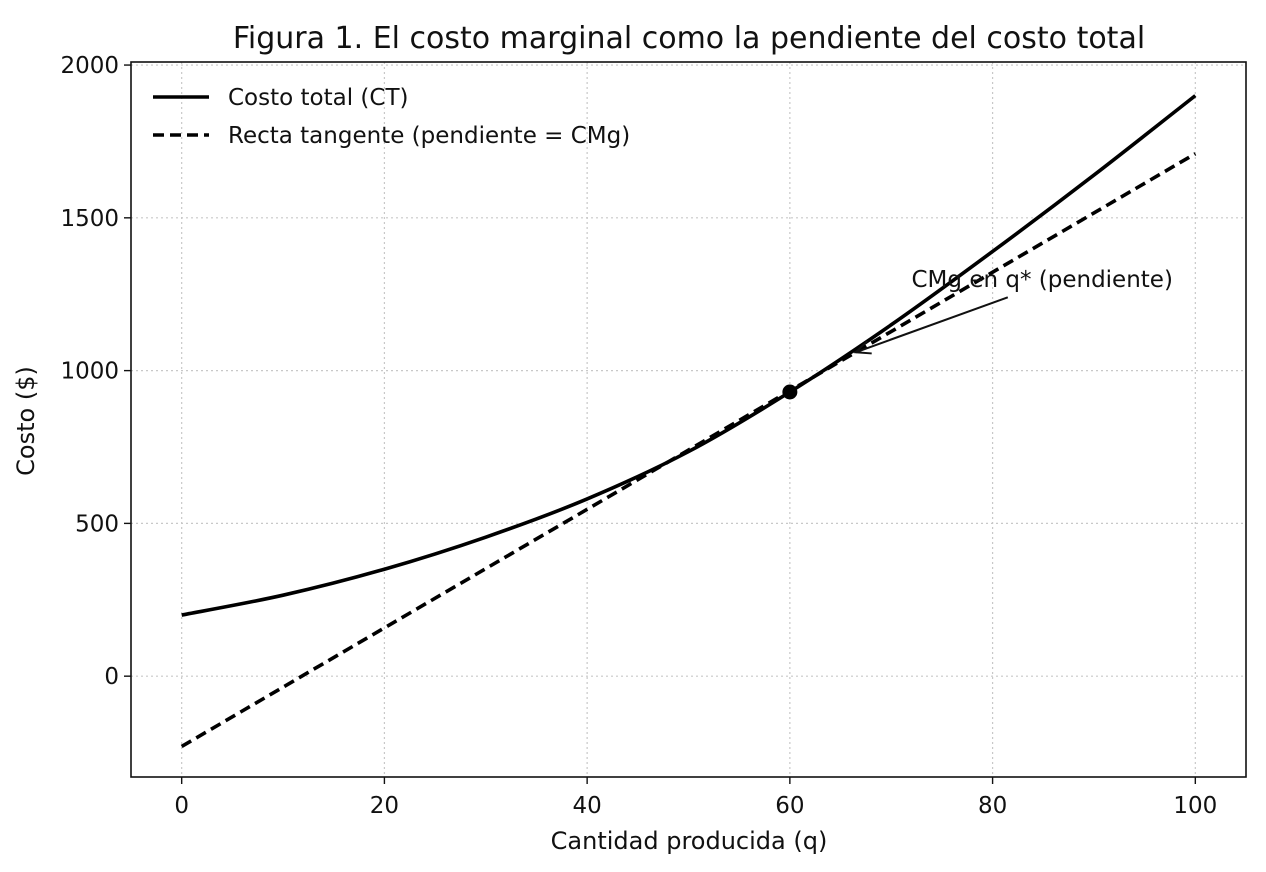 The width and height of the screenshot is (1266, 872). I want to click on legend-label-2: Recta tangente (pendiente = CMg), so click(429, 136).